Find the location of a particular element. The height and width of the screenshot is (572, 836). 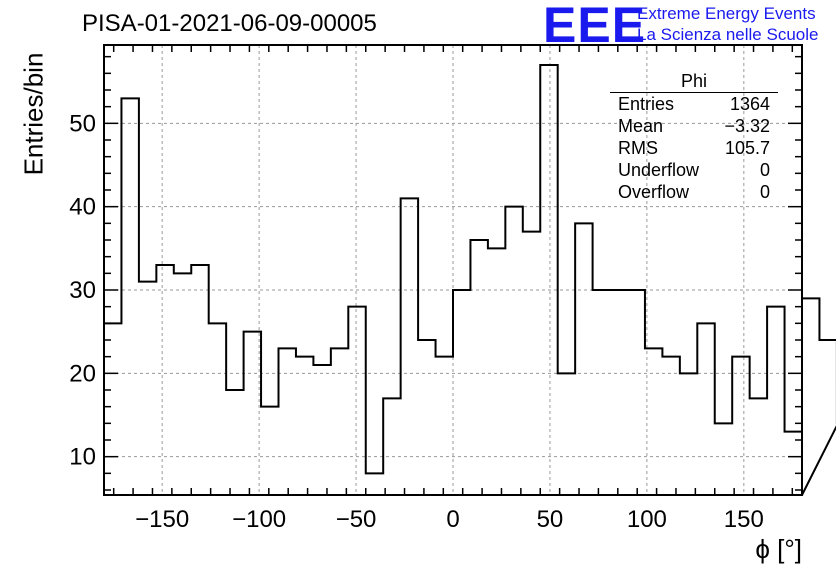

y-tick-labels: 10 20 30 40 50 is located at coordinates (82, 290).